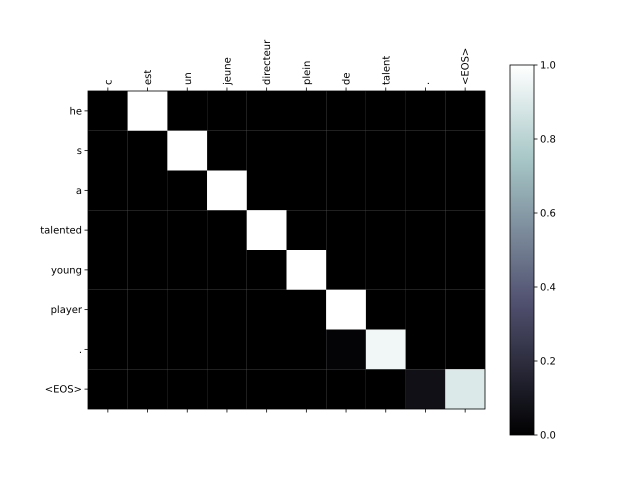 The image size is (640, 480). Describe the element at coordinates (61, 231) in the screenshot. I see `y-tick-label: talented` at that location.